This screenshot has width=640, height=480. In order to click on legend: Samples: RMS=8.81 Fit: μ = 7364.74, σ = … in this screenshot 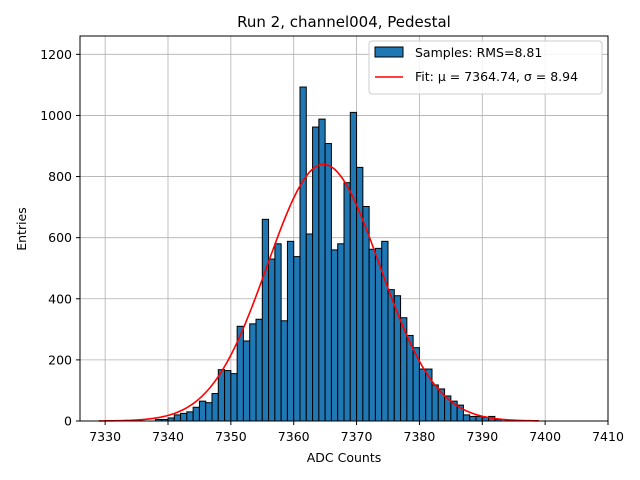, I will do `click(485, 67)`.